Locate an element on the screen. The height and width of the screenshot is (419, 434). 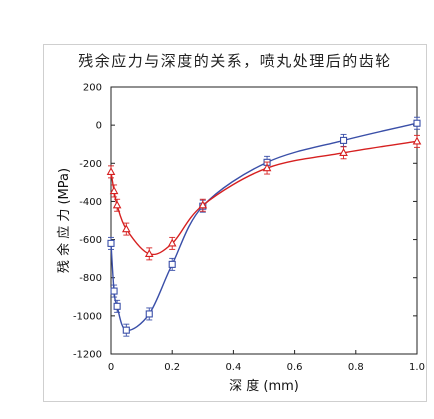
x-tick-label: 0.2 is located at coordinates (172, 367).